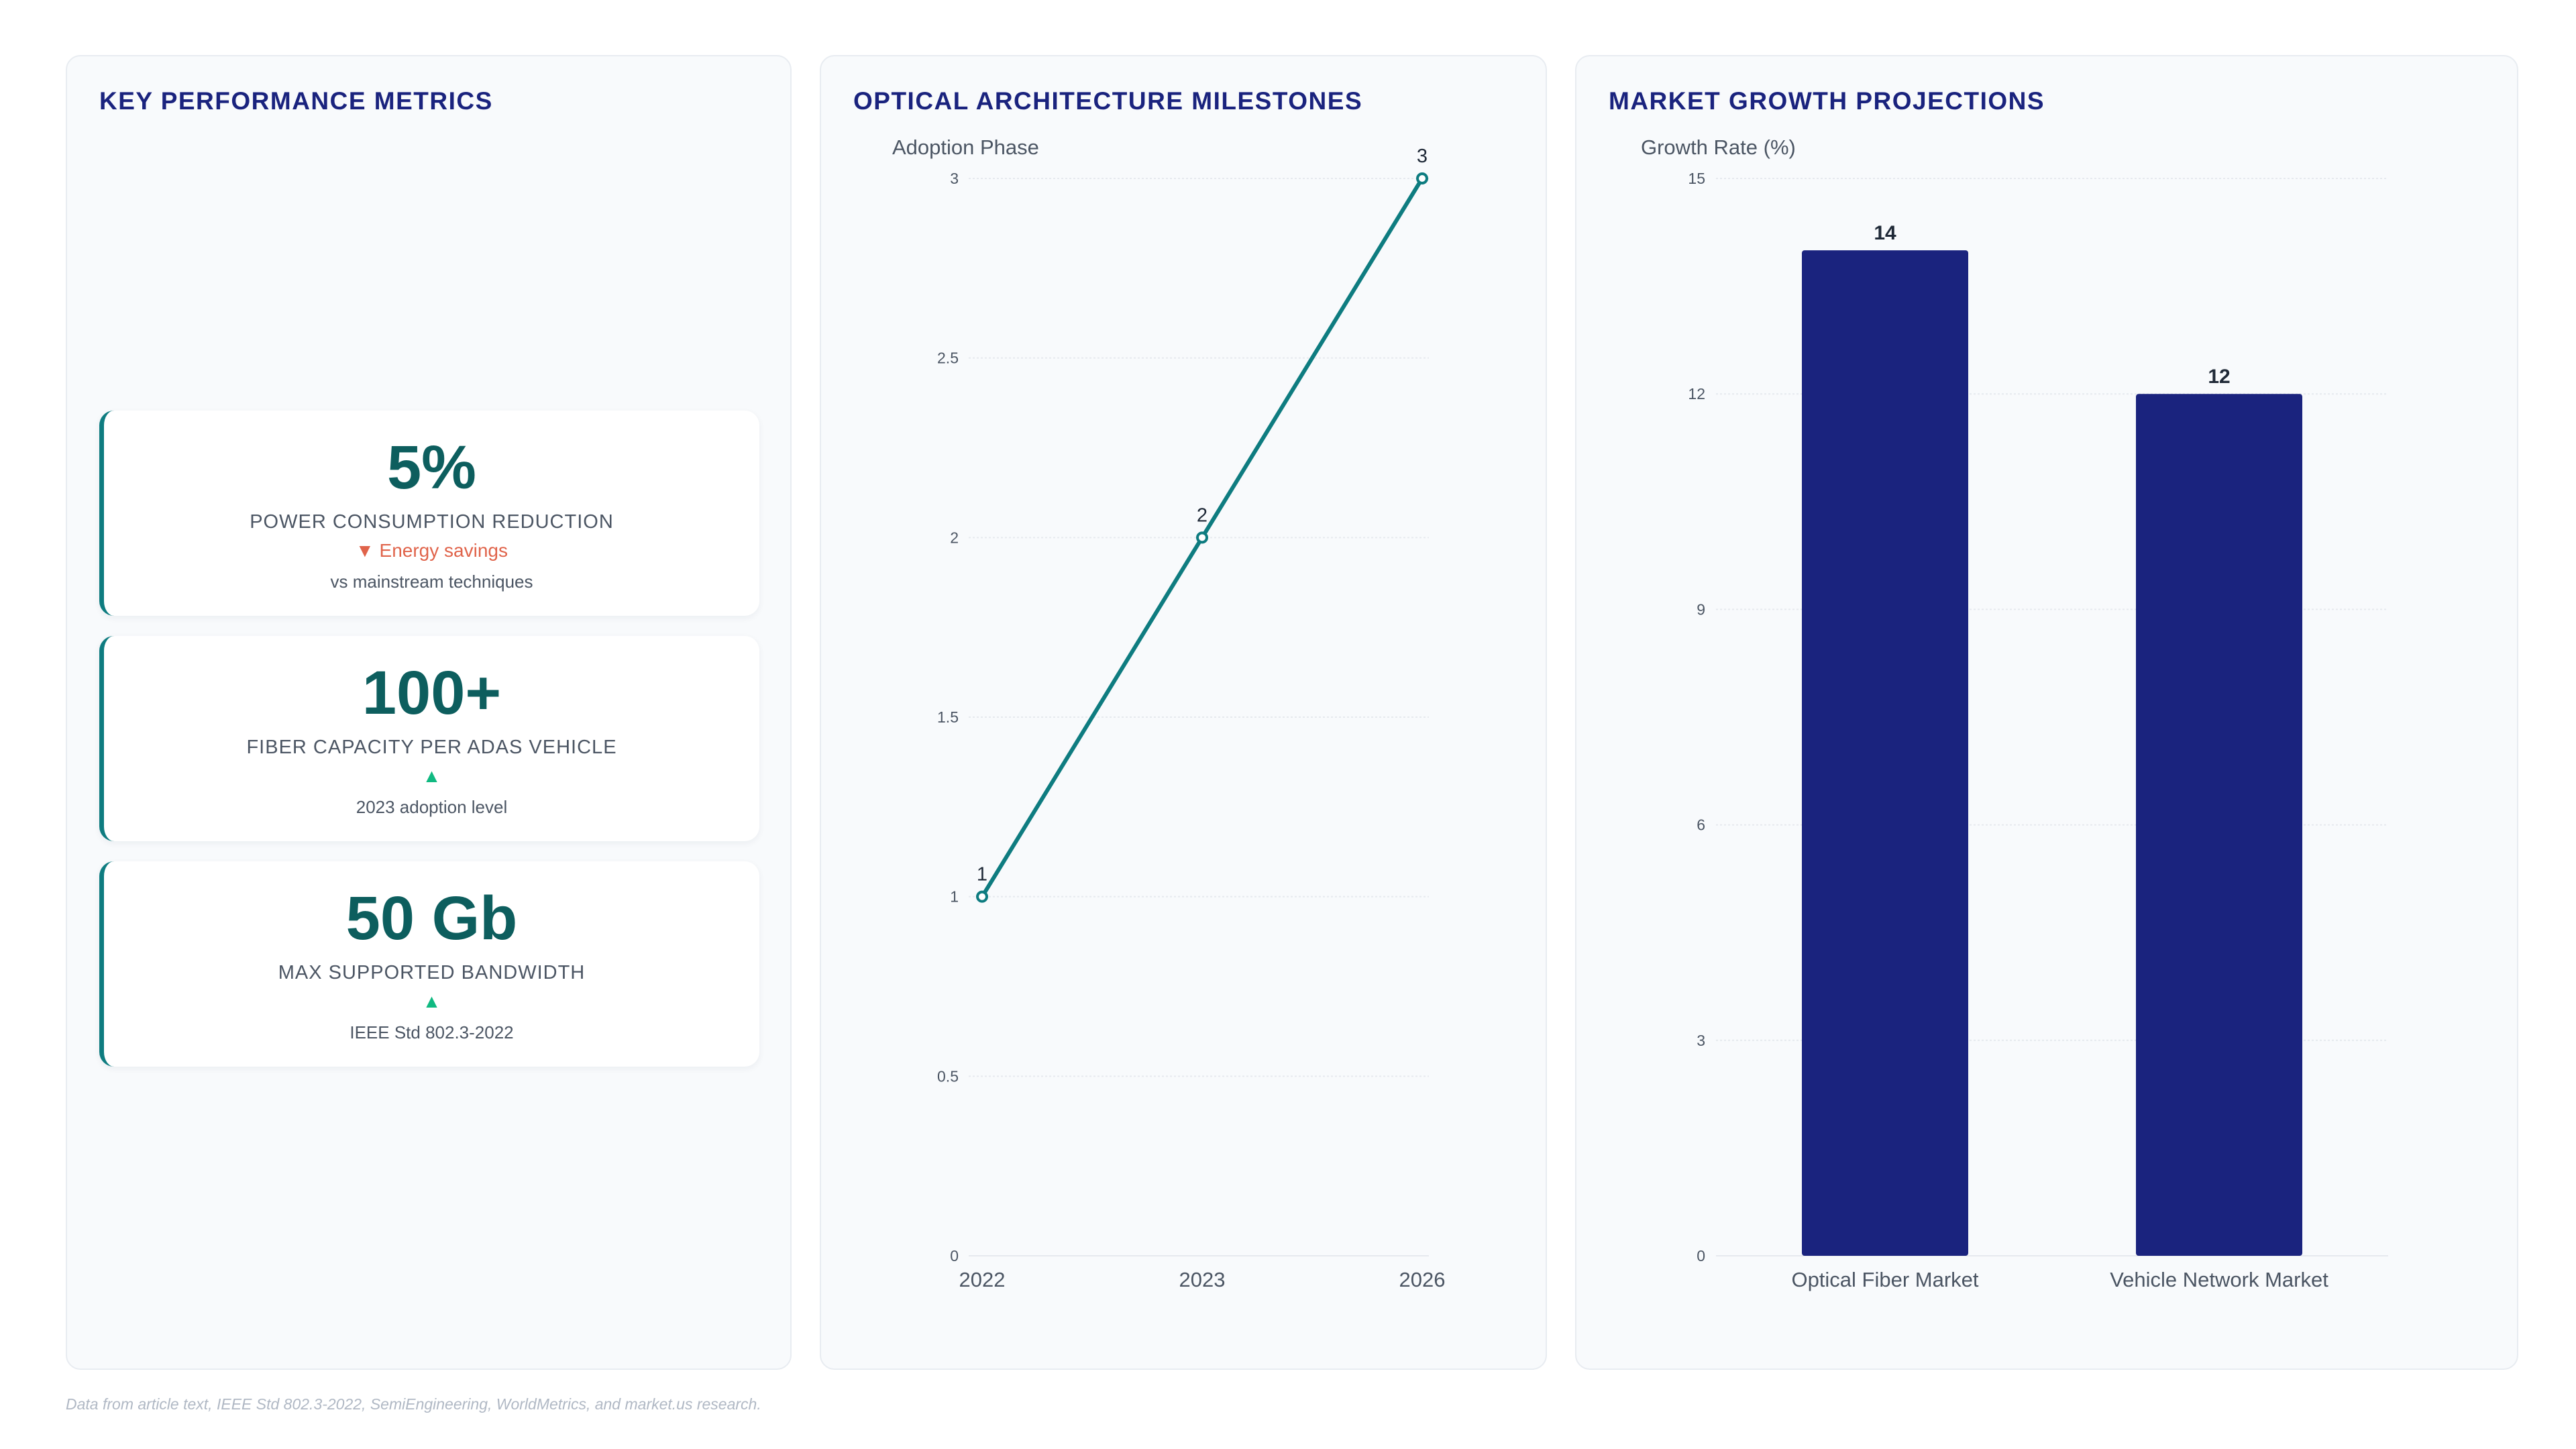 The image size is (2576, 1449). Describe the element at coordinates (1202, 515) in the screenshot. I see `line-data-label: 2` at that location.